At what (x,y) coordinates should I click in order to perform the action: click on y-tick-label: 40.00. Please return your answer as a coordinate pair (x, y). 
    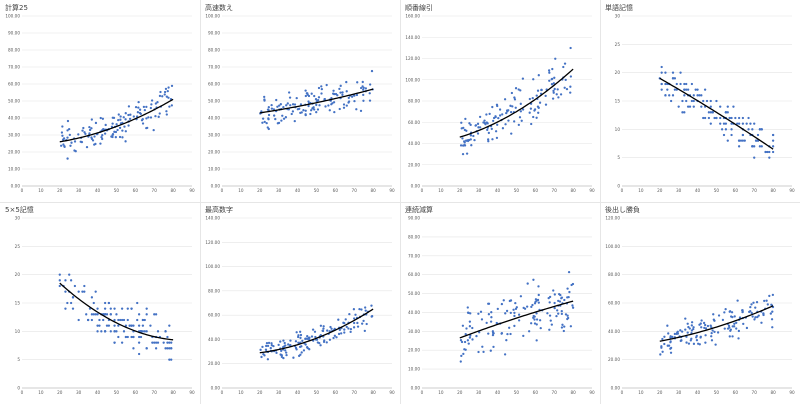
    Looking at the image, I should click on (414, 143).